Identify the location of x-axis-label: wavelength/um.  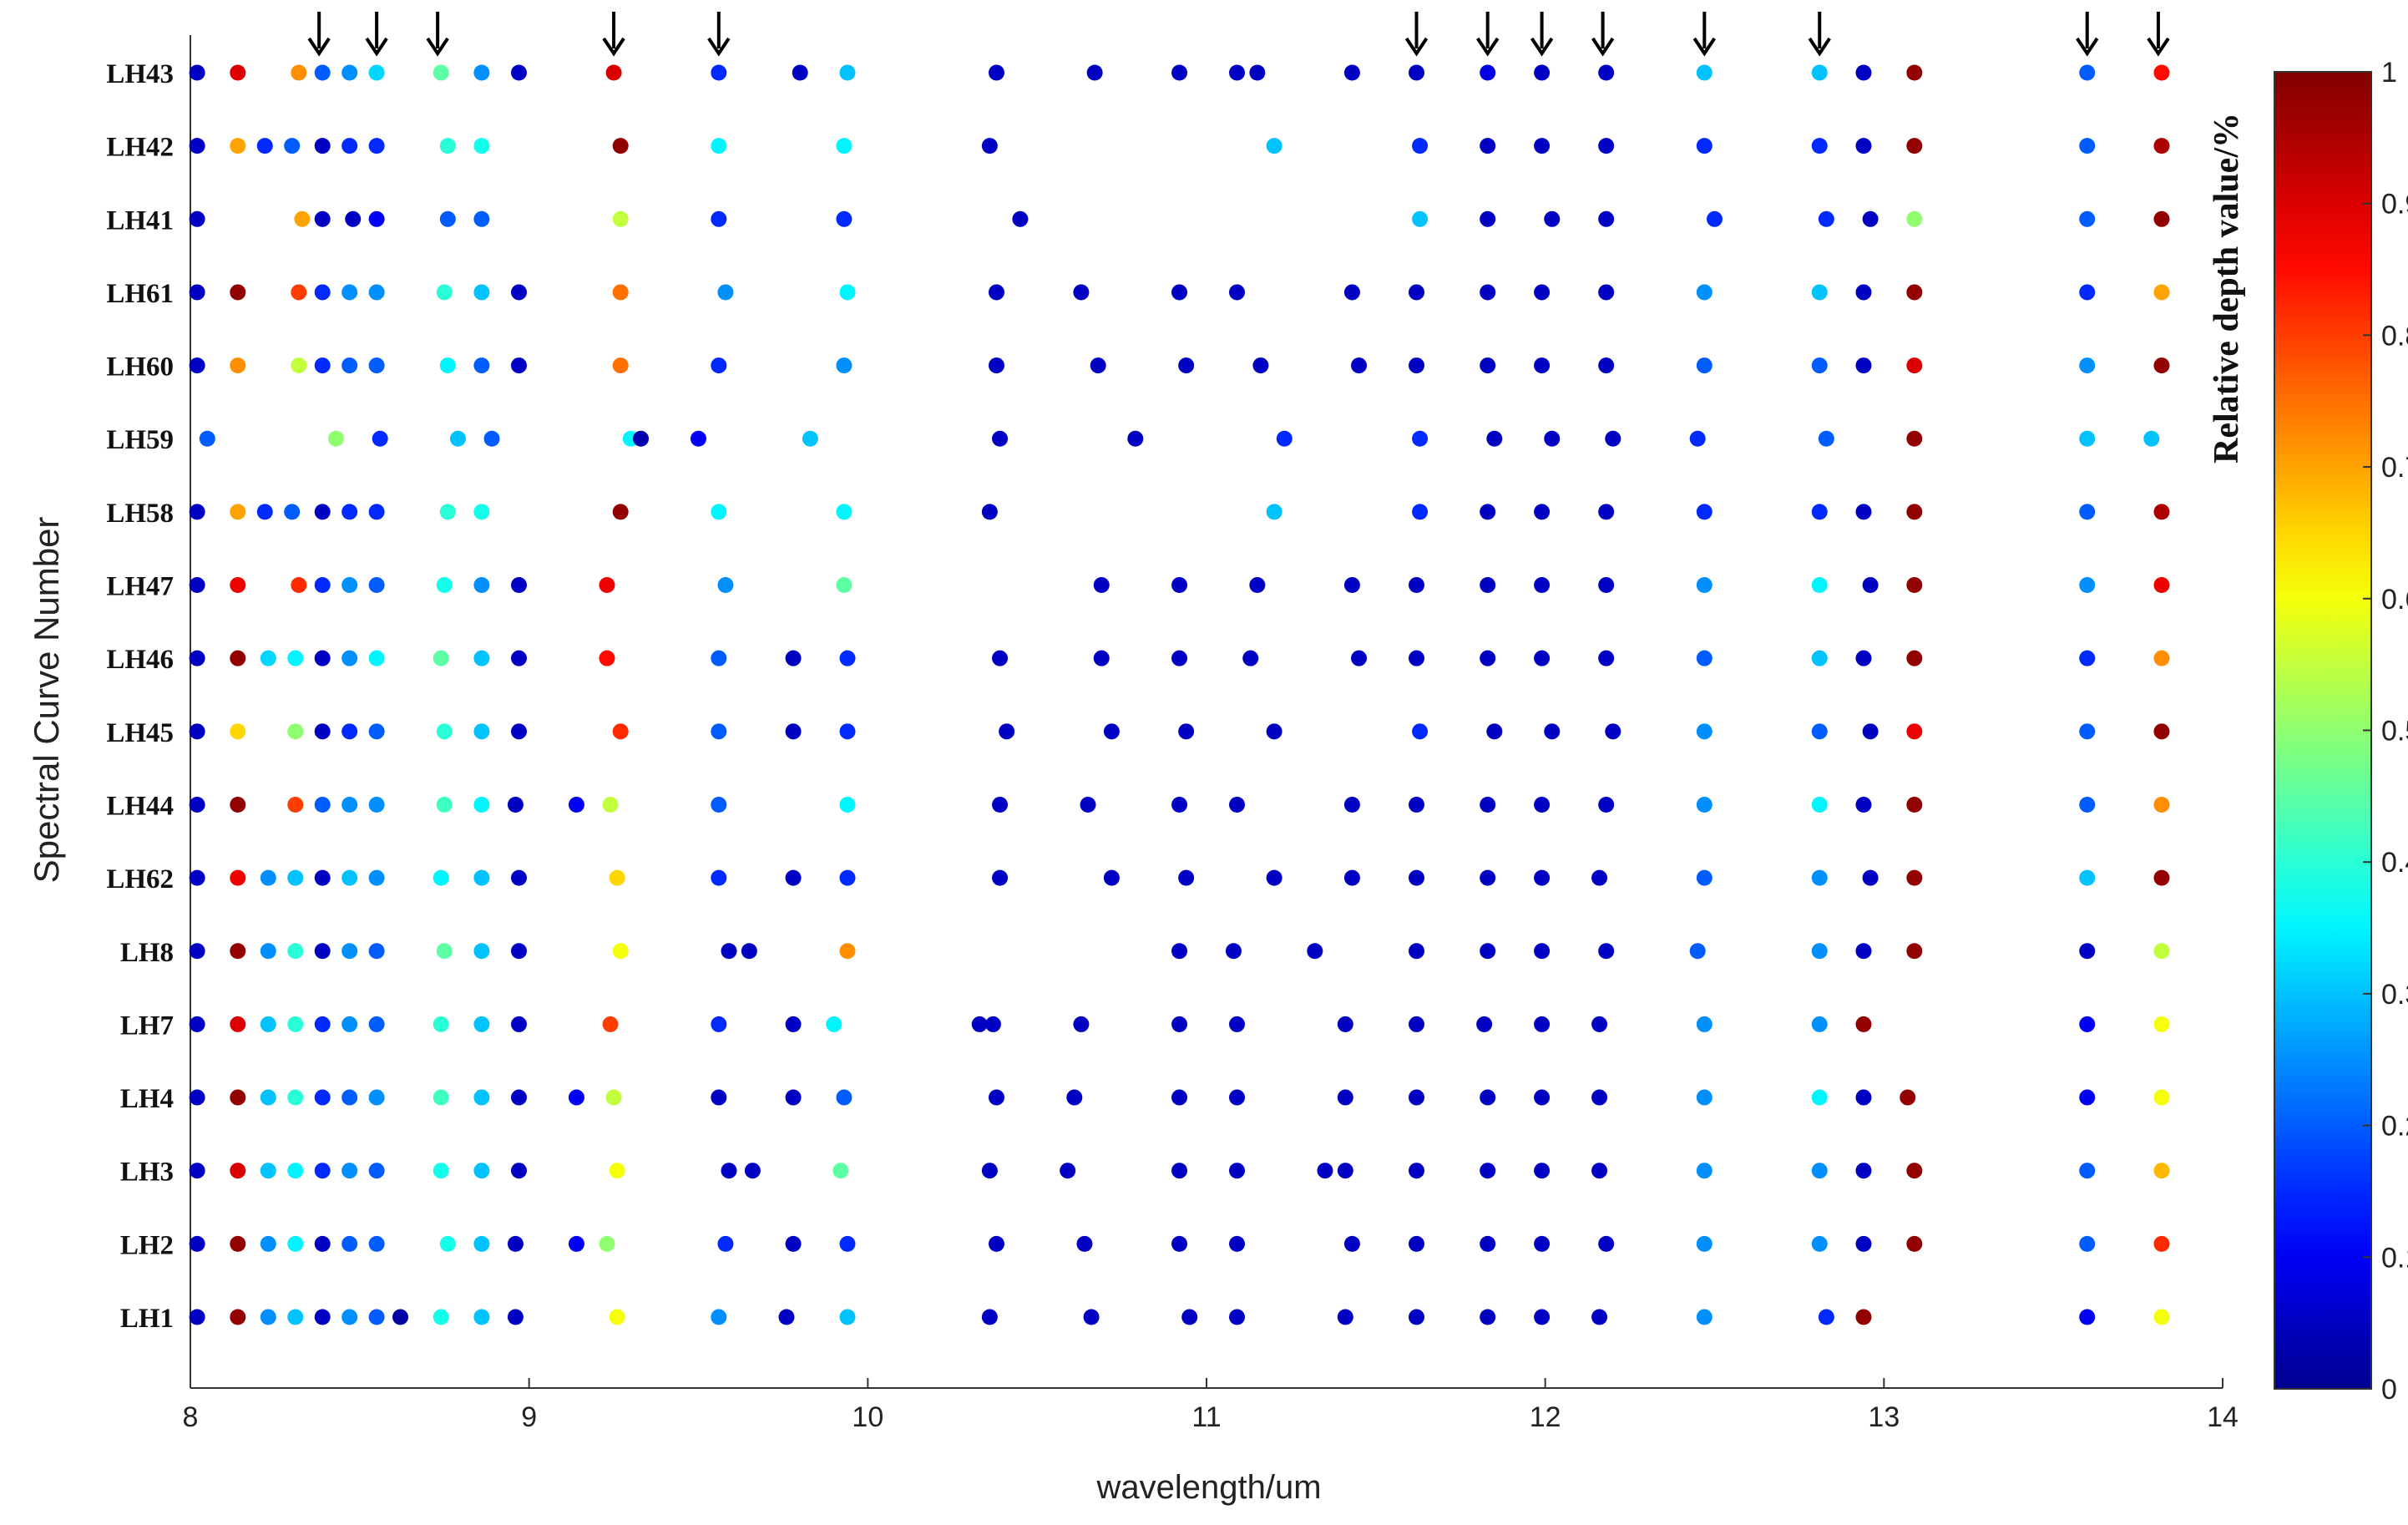
(1208, 1488).